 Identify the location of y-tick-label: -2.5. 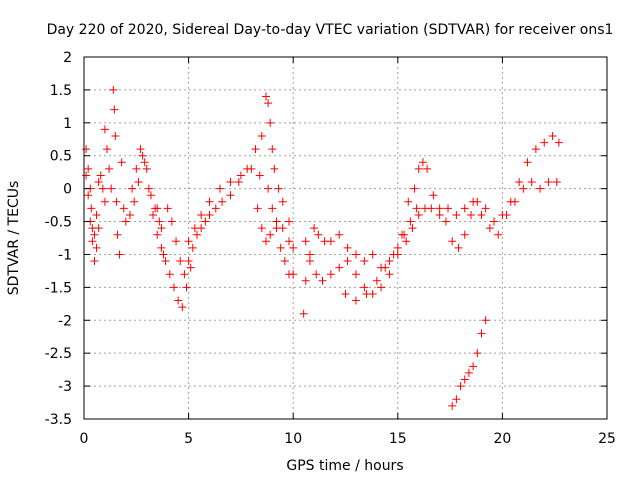
(58, 354).